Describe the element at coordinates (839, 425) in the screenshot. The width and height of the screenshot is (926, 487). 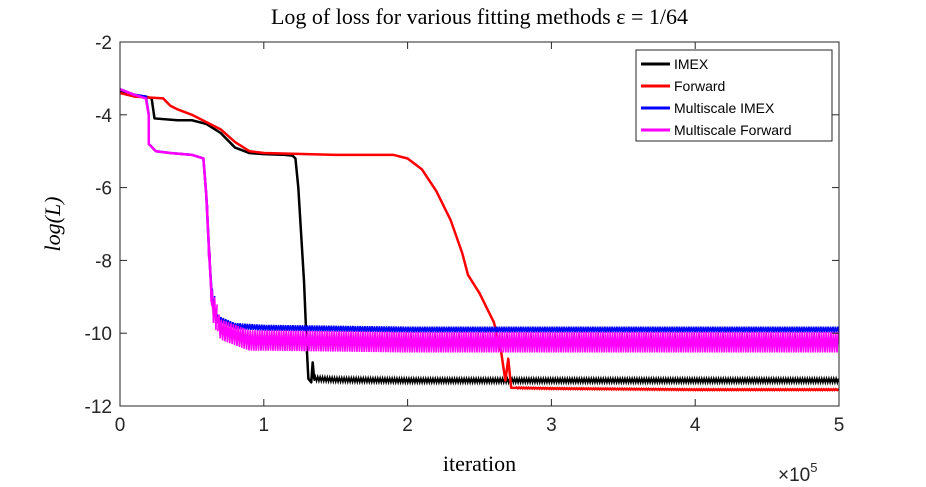
I see `x-tick-label: 5` at that location.